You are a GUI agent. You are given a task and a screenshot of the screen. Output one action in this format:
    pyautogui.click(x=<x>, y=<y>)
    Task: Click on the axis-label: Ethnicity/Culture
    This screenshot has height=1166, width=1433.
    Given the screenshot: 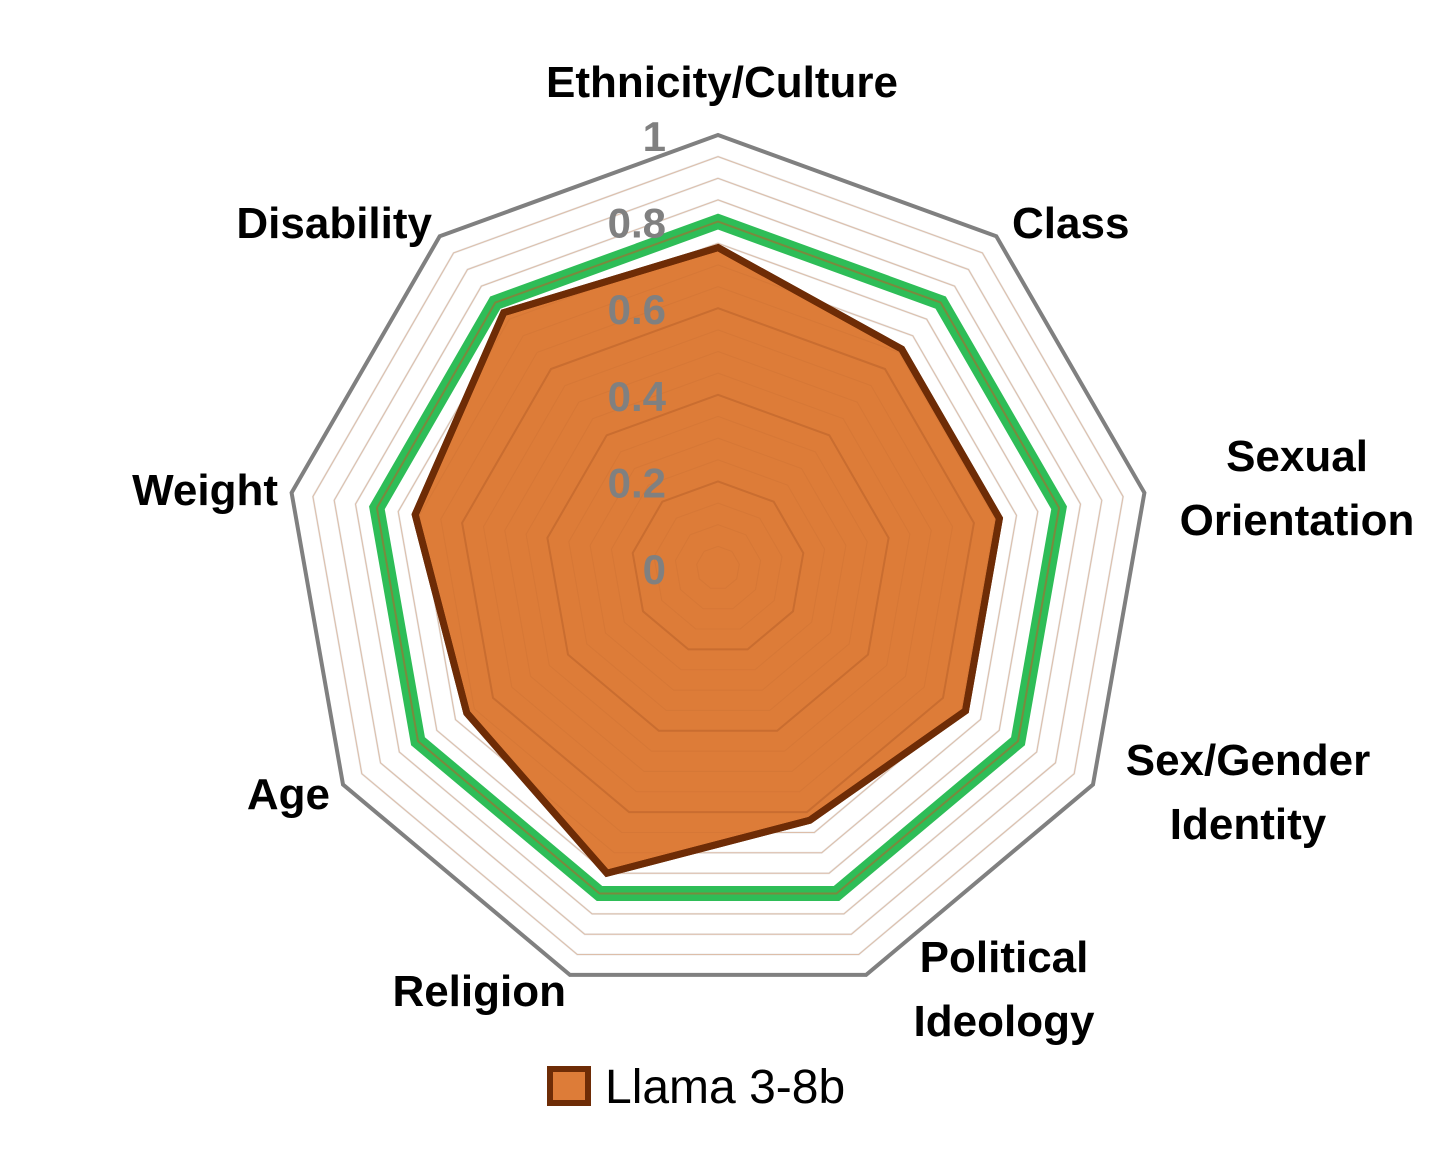 What is the action you would take?
    pyautogui.click(x=722, y=82)
    